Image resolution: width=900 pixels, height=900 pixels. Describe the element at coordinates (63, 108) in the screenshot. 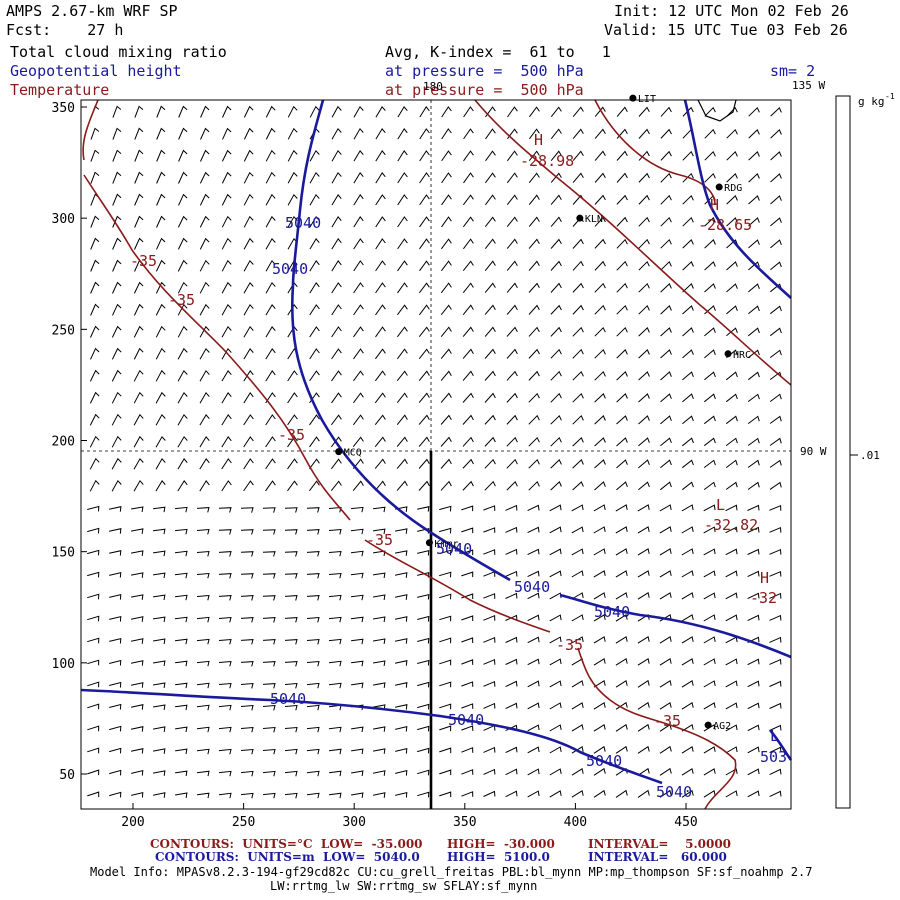

I see `y-tick-label: 350` at that location.